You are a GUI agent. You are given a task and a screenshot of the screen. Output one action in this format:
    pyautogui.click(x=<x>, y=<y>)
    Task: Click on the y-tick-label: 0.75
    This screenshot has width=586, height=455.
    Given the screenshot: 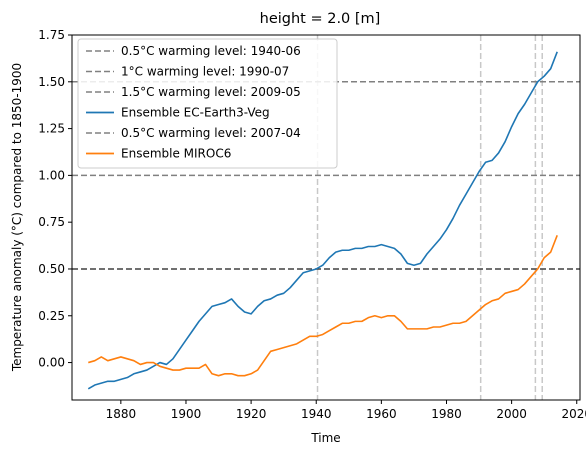 What is the action you would take?
    pyautogui.click(x=51, y=222)
    